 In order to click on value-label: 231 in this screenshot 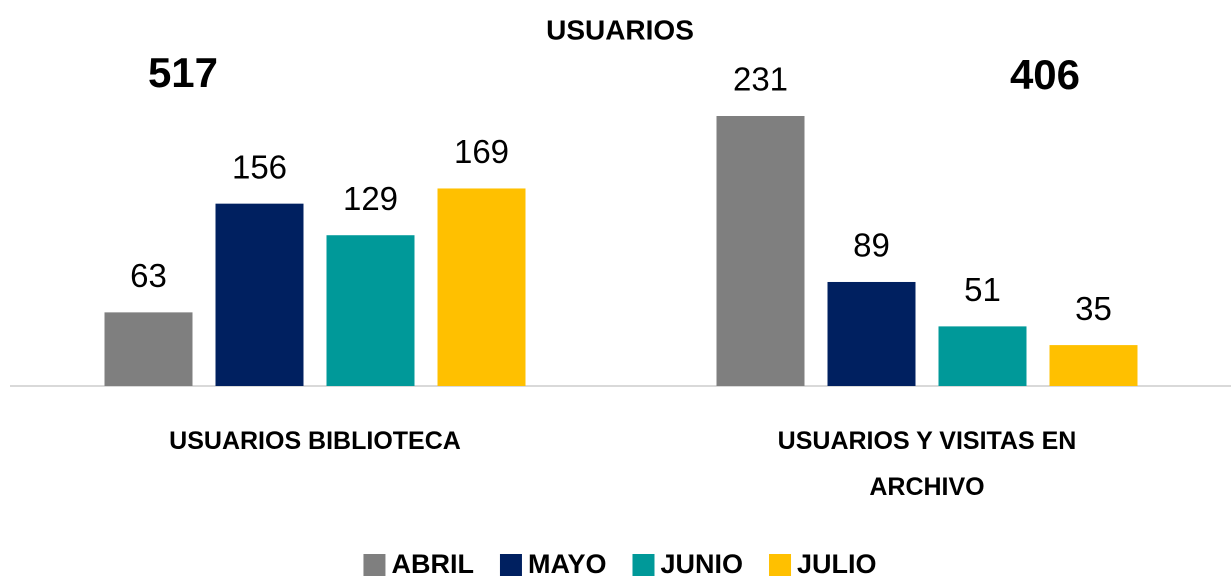, I will do `click(760, 79)`.